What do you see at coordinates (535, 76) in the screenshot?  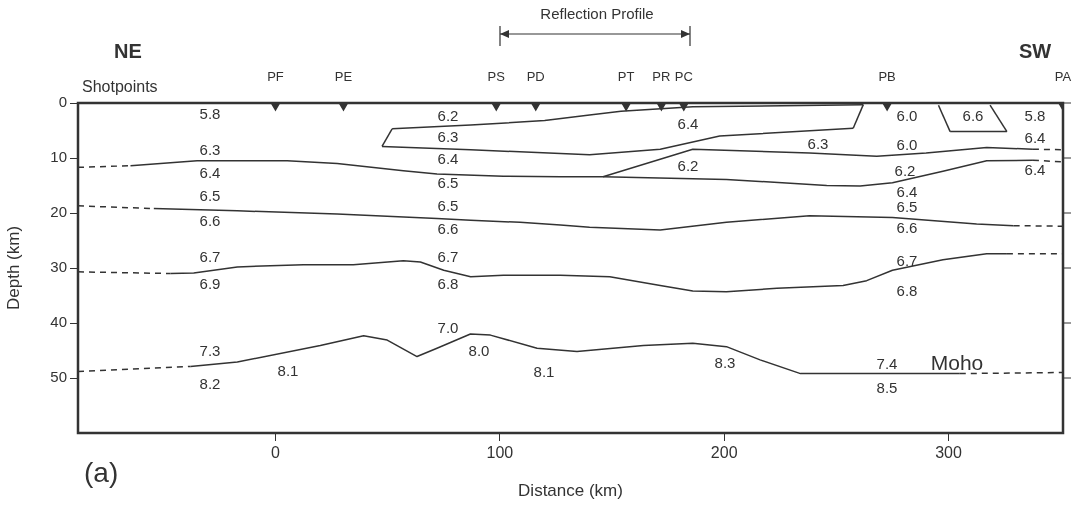 I see `annotation: PD` at bounding box center [535, 76].